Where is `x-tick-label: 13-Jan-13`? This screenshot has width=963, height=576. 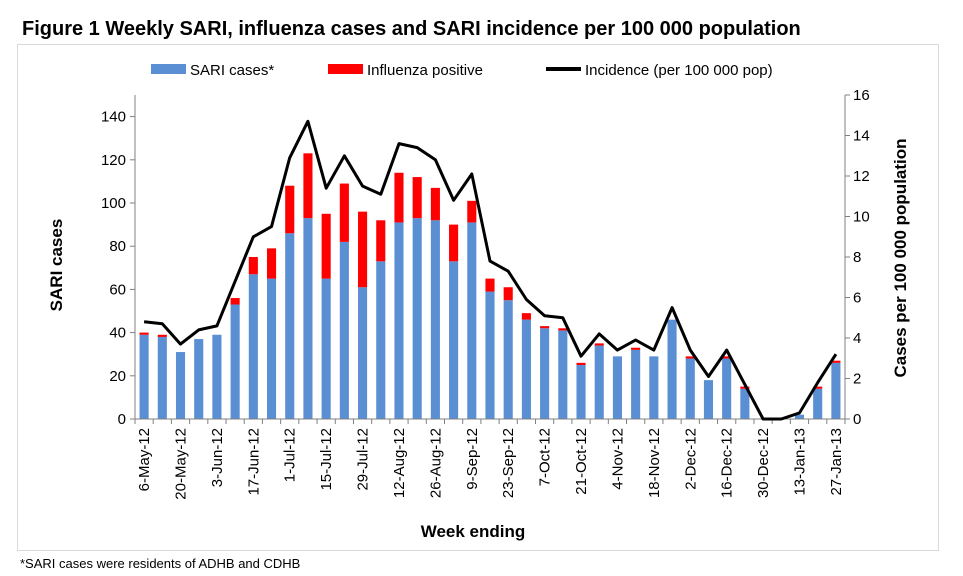 x-tick-label: 13-Jan-13 is located at coordinates (799, 462).